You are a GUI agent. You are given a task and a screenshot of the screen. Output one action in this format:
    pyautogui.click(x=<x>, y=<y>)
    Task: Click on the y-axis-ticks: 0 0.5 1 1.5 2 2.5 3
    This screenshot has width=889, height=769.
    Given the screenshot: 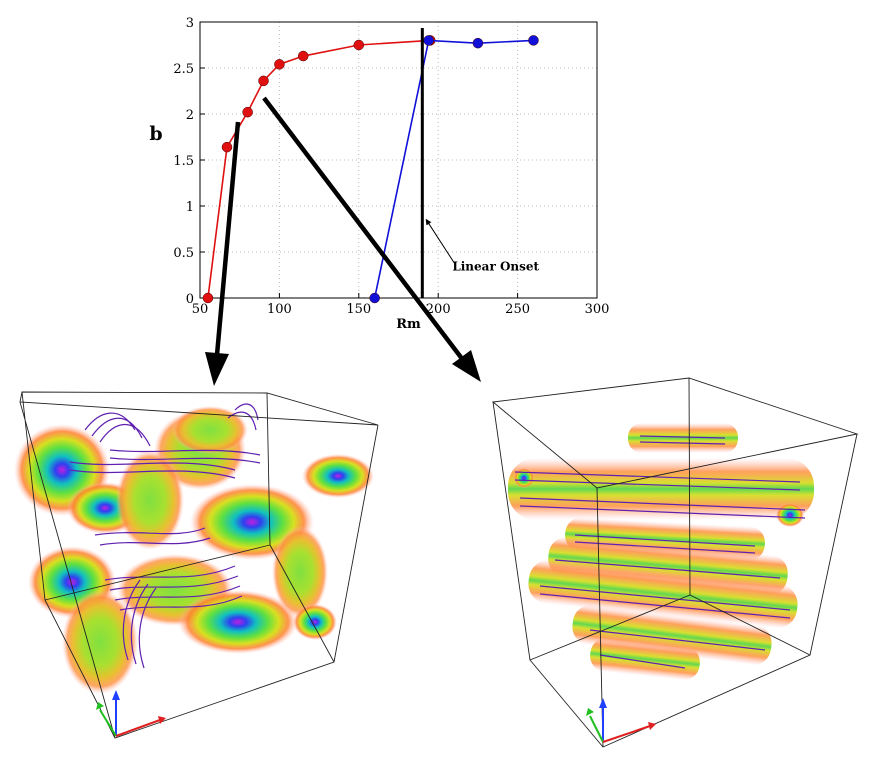 What is the action you would take?
    pyautogui.click(x=189, y=161)
    